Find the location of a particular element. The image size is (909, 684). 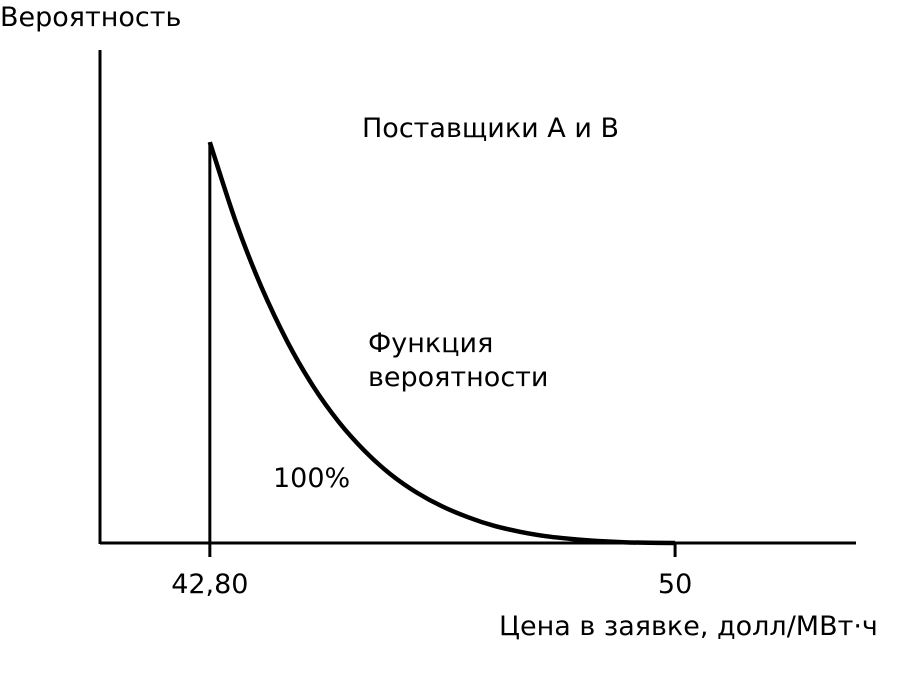

curve-label-line-2: вероятности is located at coordinates (458, 377).